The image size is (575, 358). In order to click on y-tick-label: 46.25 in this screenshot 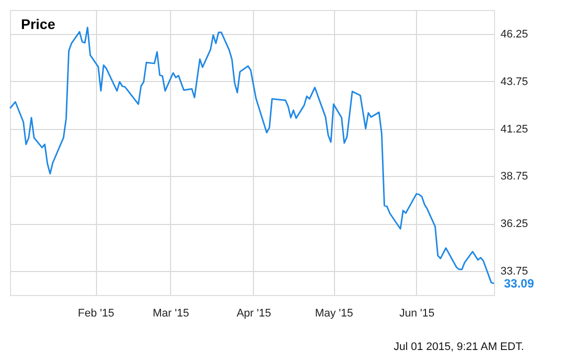, I will do `click(514, 34)`.